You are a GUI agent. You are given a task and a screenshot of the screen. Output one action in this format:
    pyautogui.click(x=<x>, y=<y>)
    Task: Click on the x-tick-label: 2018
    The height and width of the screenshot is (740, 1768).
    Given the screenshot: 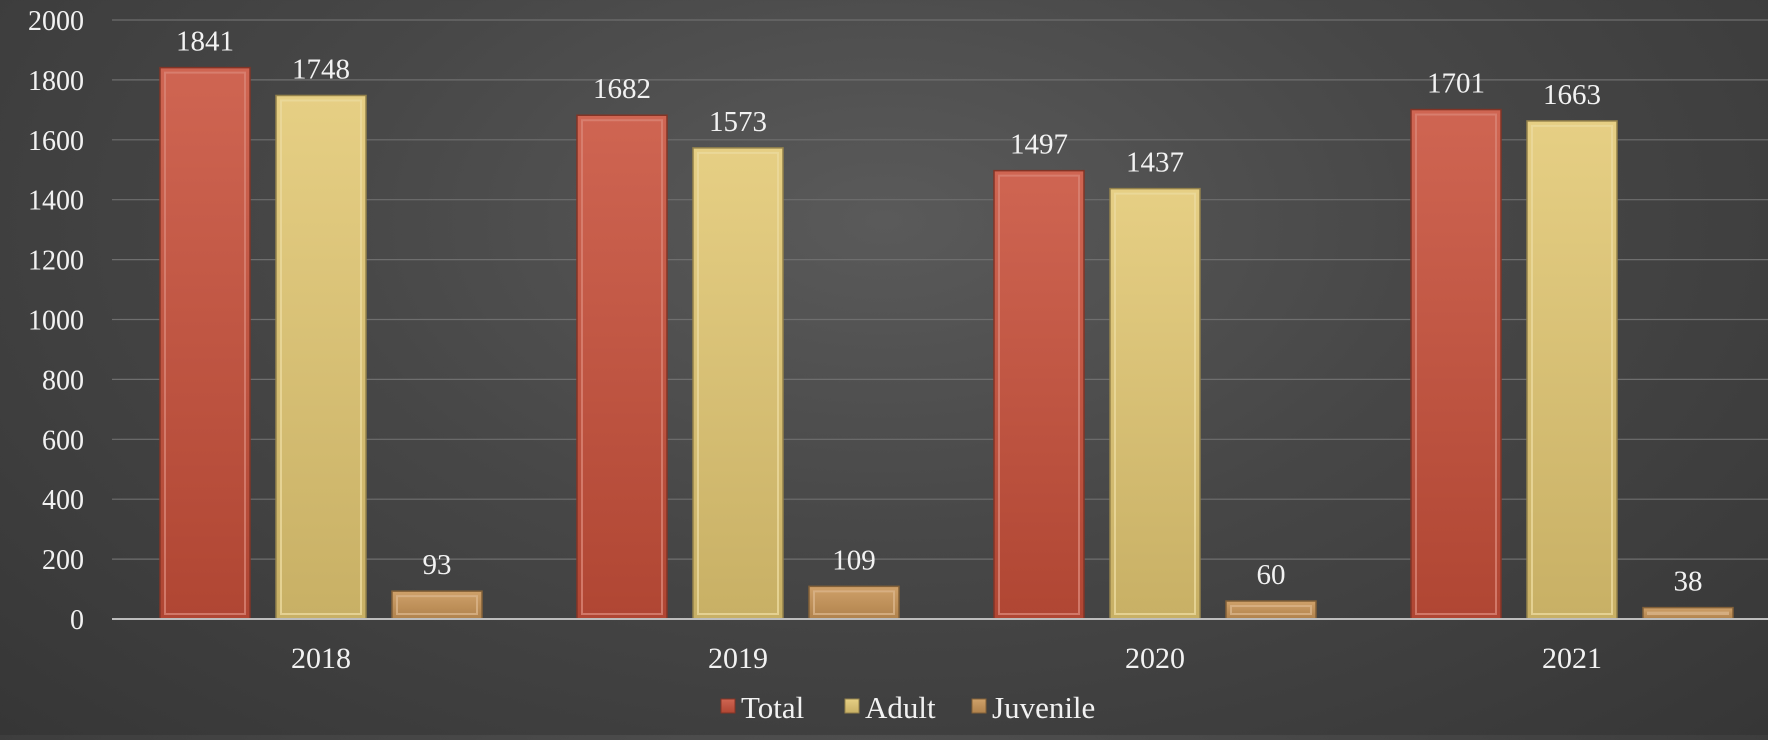 What is the action you would take?
    pyautogui.click(x=321, y=658)
    